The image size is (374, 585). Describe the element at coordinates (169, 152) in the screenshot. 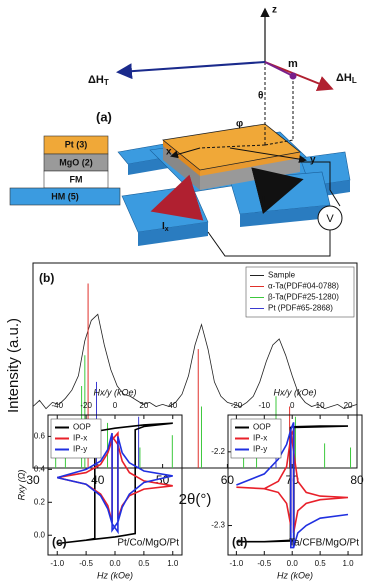

I see `axis-label: x` at that location.